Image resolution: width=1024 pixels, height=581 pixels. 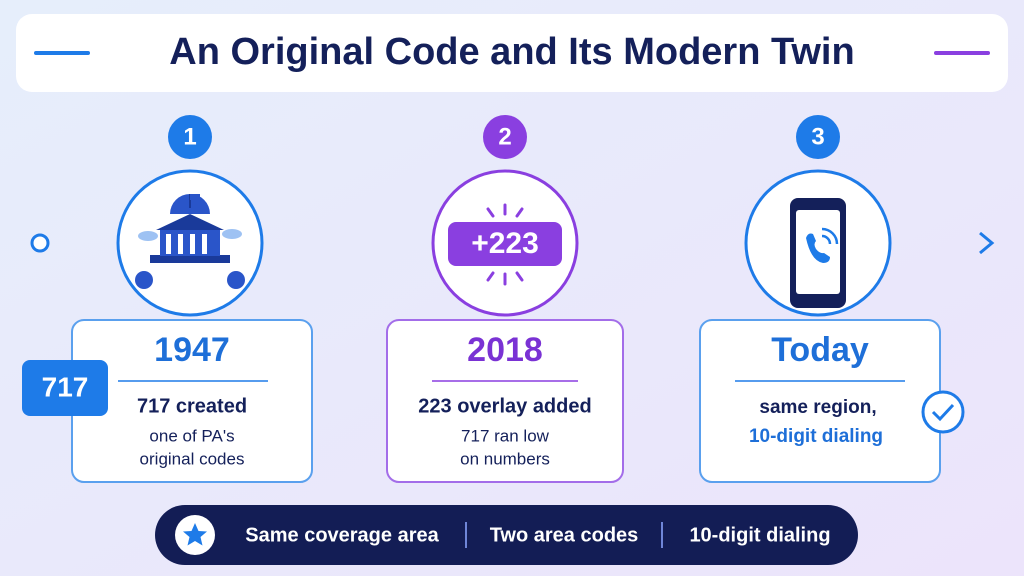 I want to click on step-number: 2, so click(x=504, y=136).